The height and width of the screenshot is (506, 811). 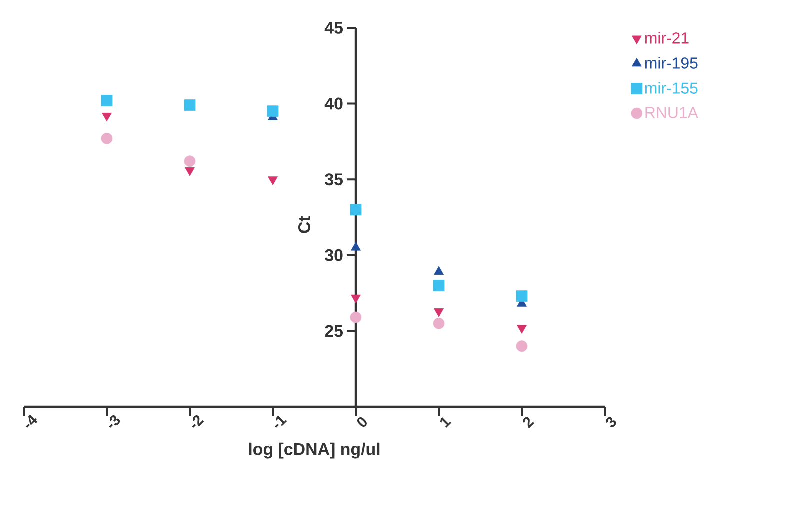 What do you see at coordinates (446, 423) in the screenshot?
I see `x-tick-label: 1` at bounding box center [446, 423].